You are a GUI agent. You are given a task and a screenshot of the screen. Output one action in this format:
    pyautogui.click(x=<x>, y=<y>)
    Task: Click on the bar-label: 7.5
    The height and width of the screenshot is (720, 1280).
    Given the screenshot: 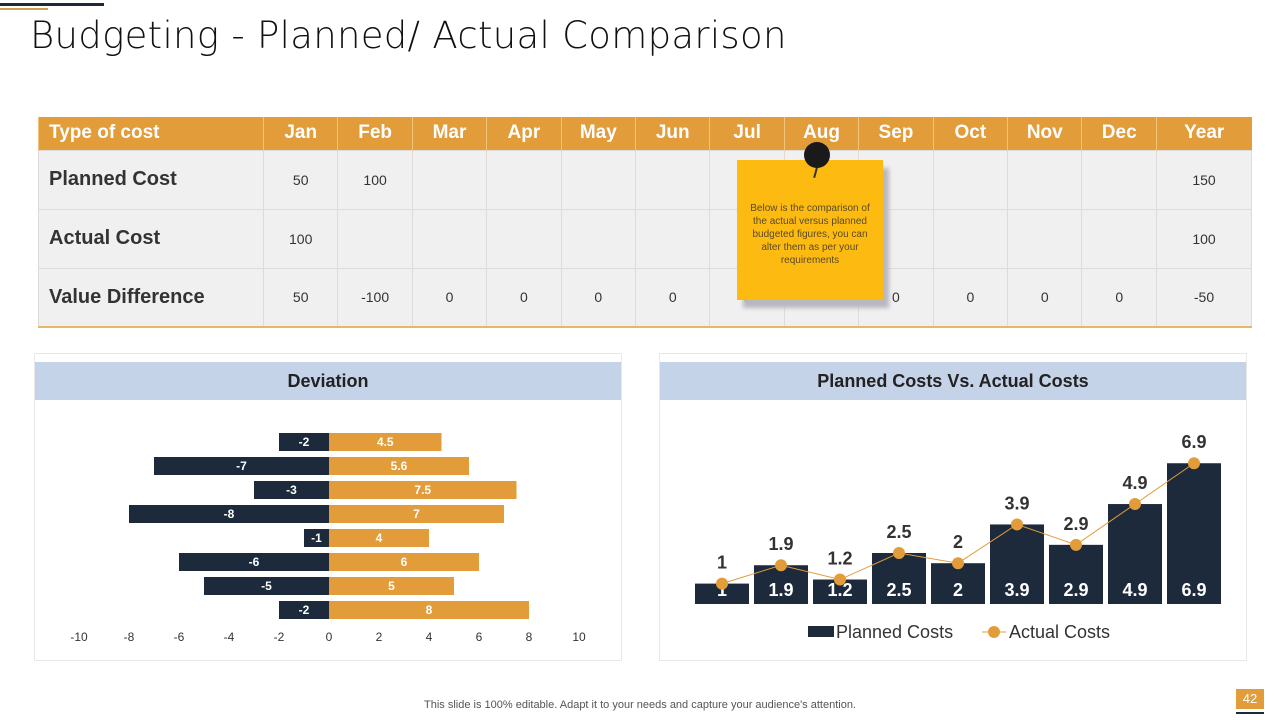 What is the action you would take?
    pyautogui.click(x=422, y=490)
    